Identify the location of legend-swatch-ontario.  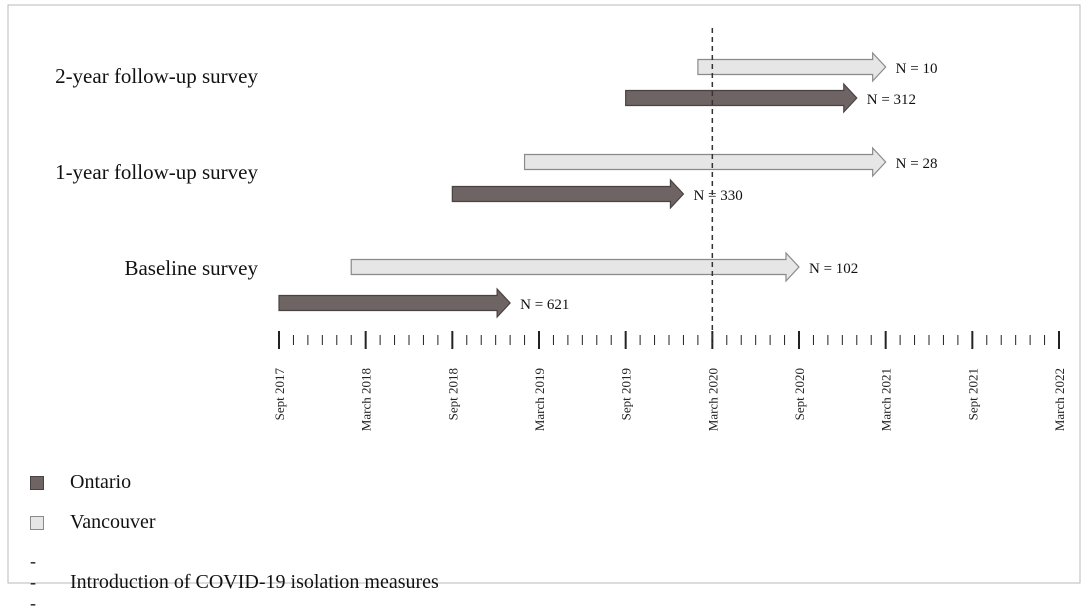
(37, 482).